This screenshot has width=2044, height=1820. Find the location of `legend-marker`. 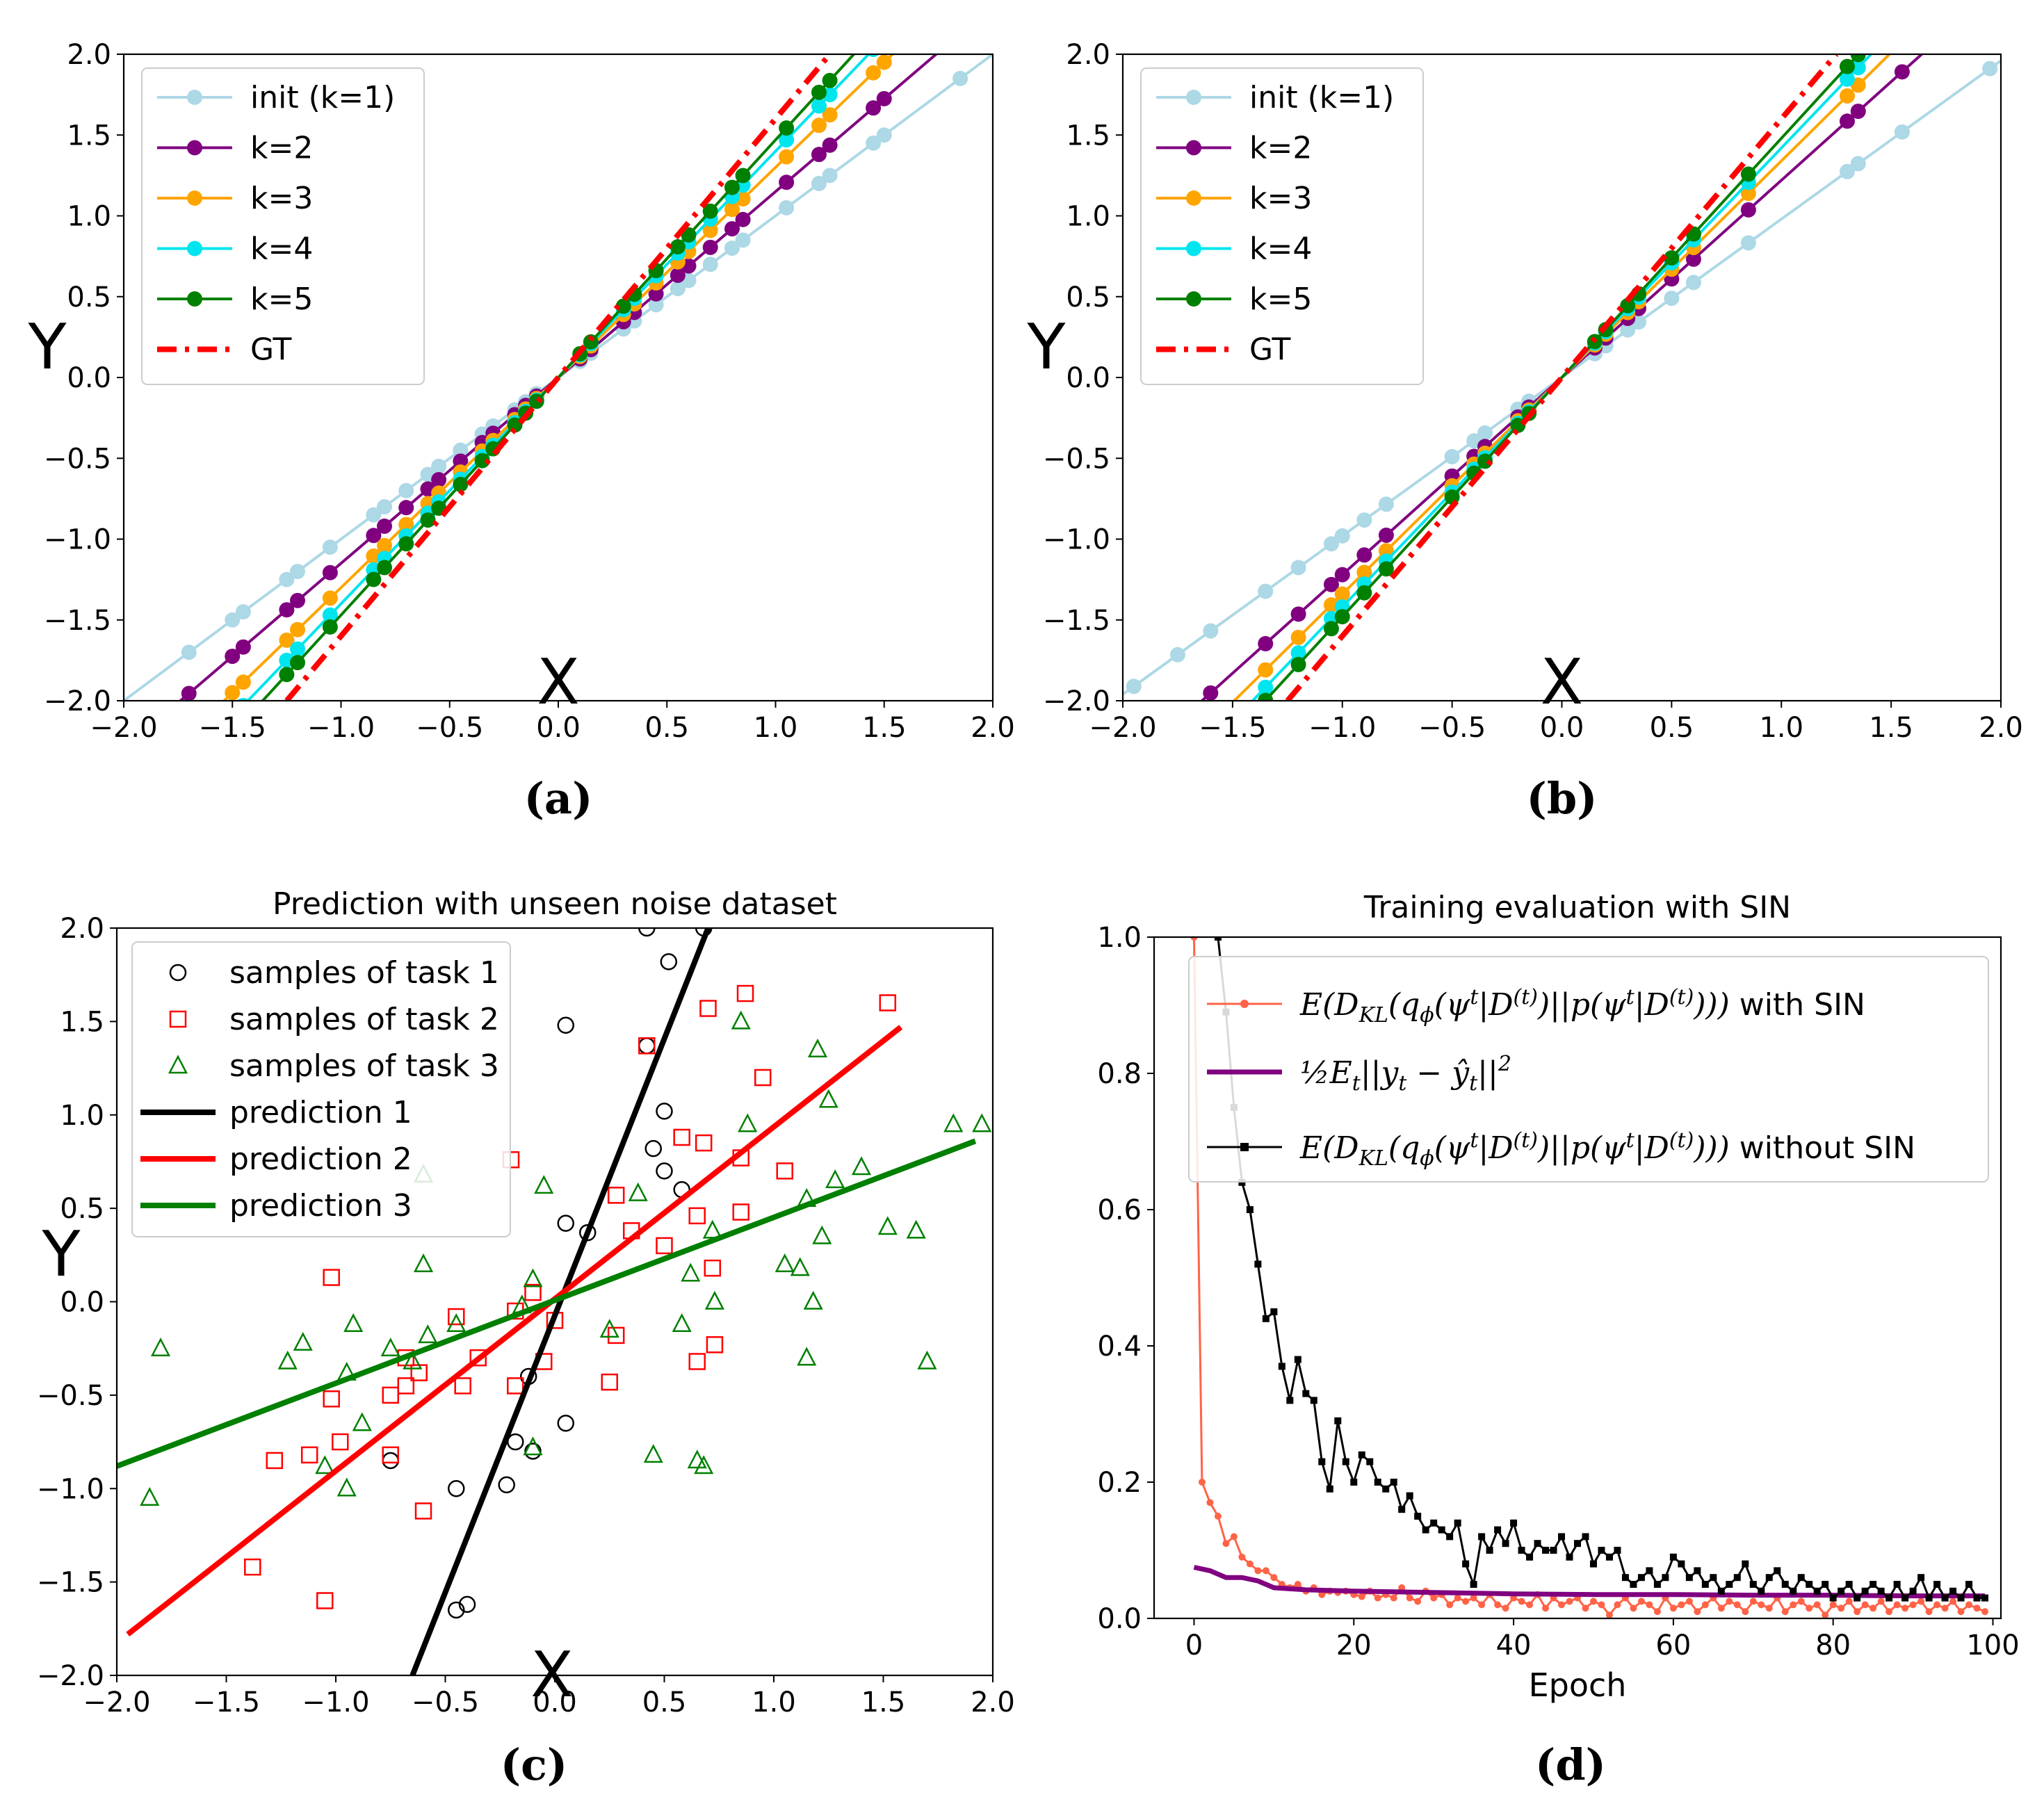

legend-marker is located at coordinates (194, 97).